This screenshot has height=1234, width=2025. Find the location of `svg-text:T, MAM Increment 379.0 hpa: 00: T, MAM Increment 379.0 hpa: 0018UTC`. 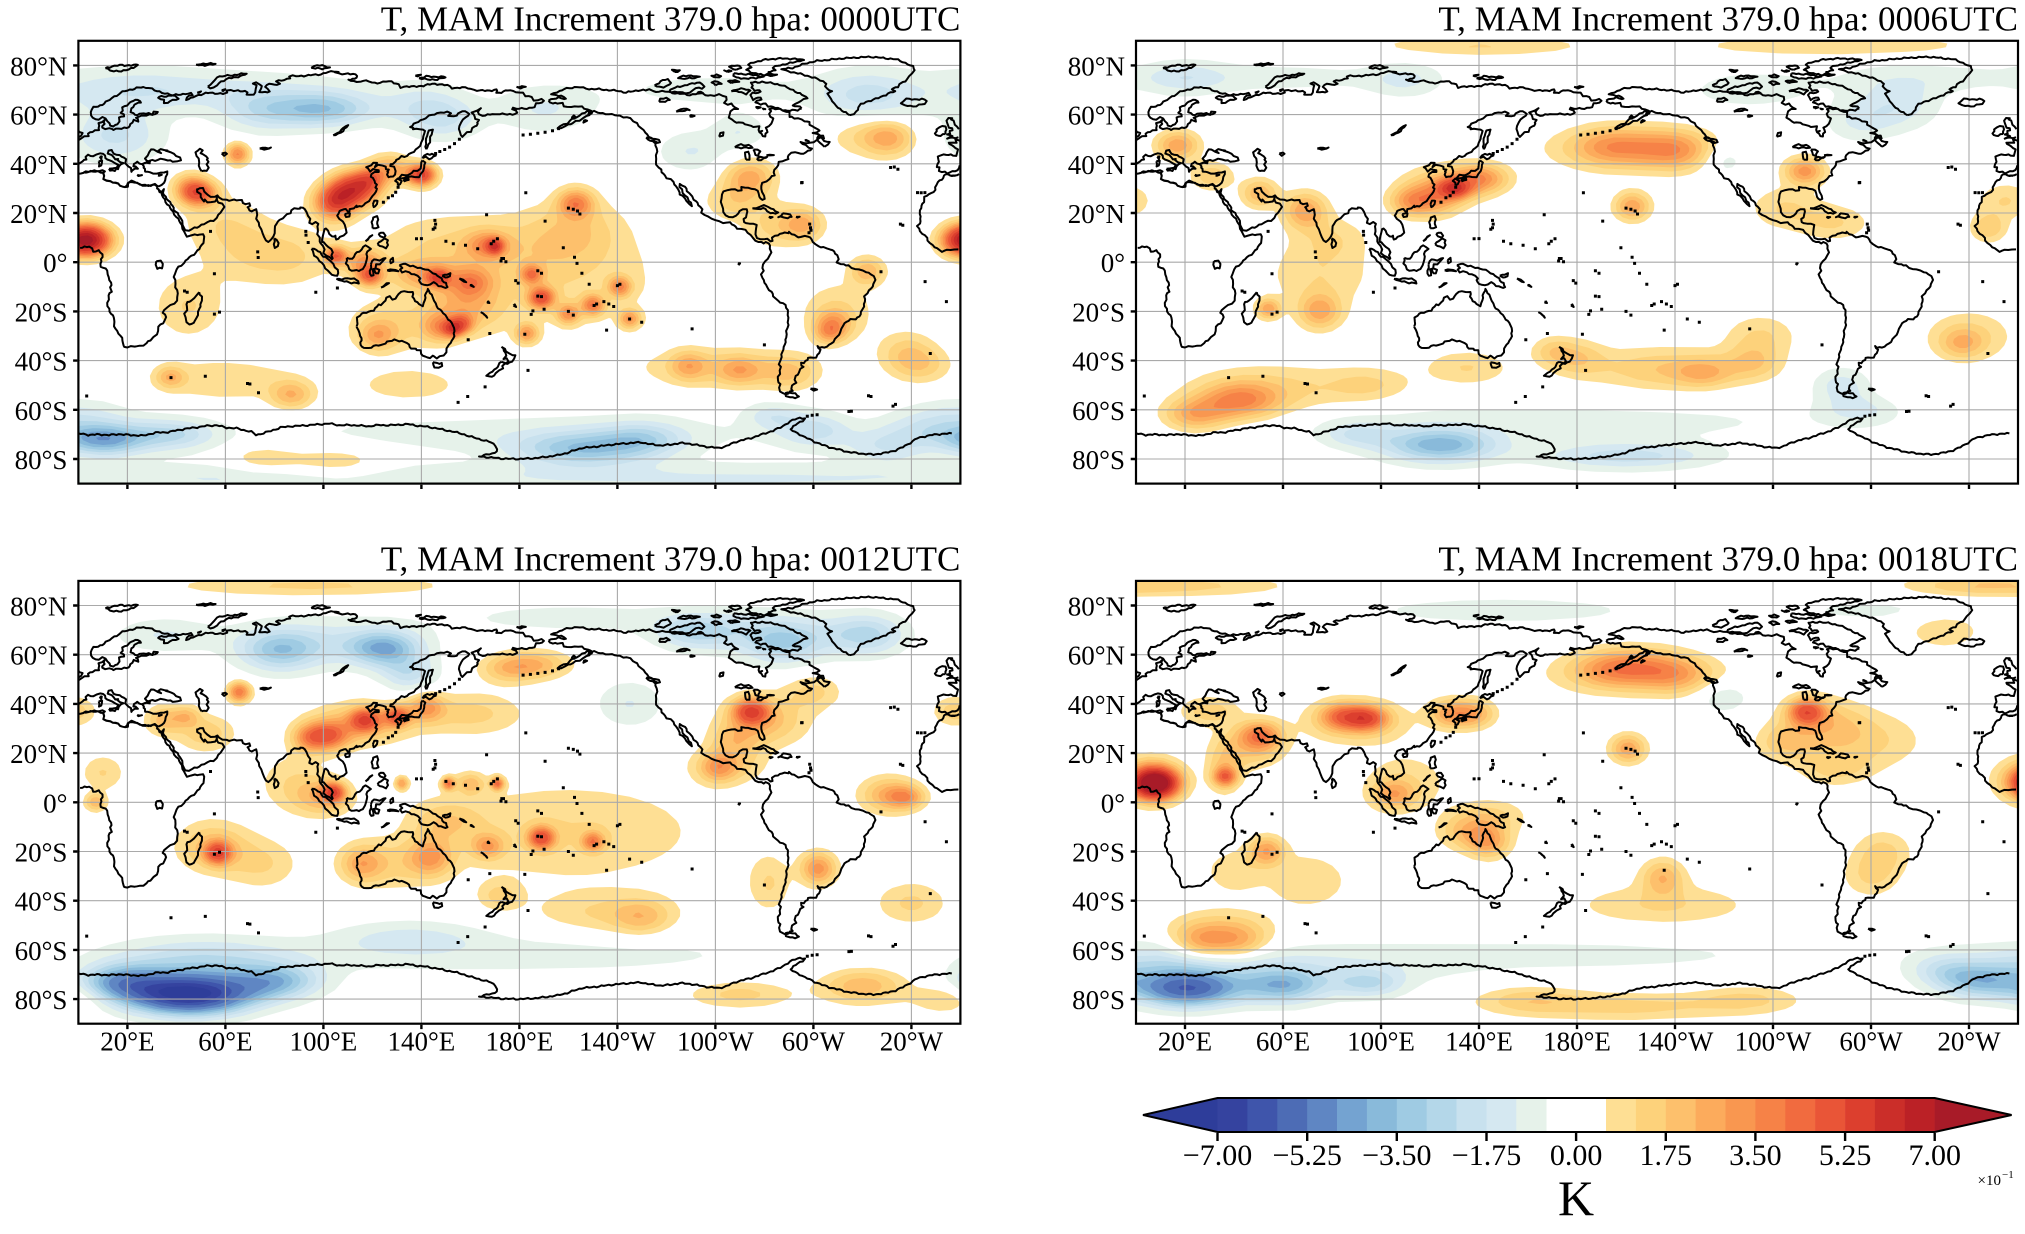

svg-text:T, MAM Increment 379.0 hpa: 00: T, MAM Increment 379.0 hpa: 0018UTC is located at coordinates (1728, 558).